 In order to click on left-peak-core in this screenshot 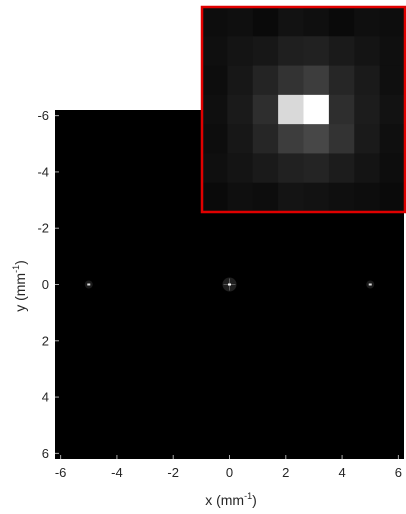, I will do `click(89, 284)`.